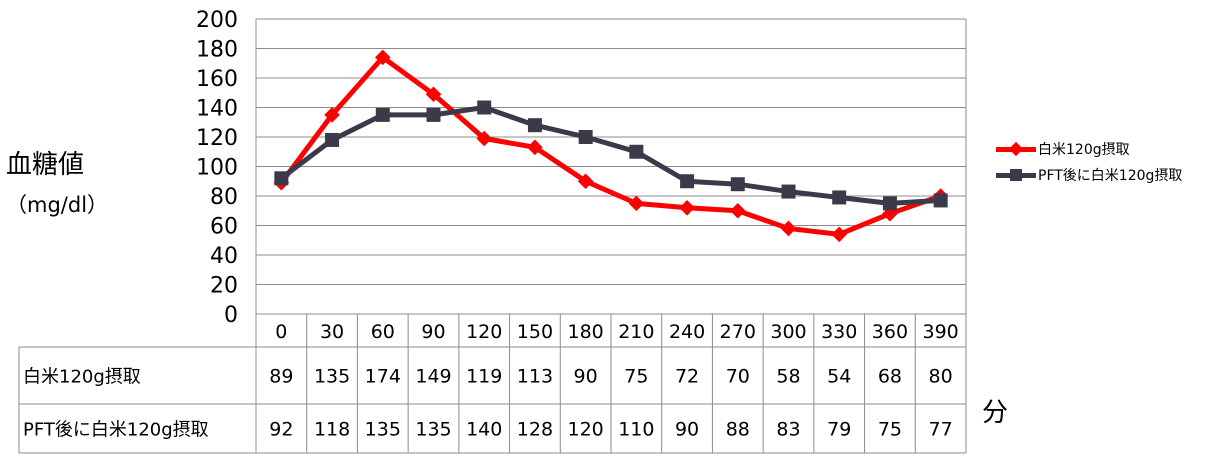 Image resolution: width=1219 pixels, height=459 pixels. I want to click on table-cell-value: 77, so click(941, 430).